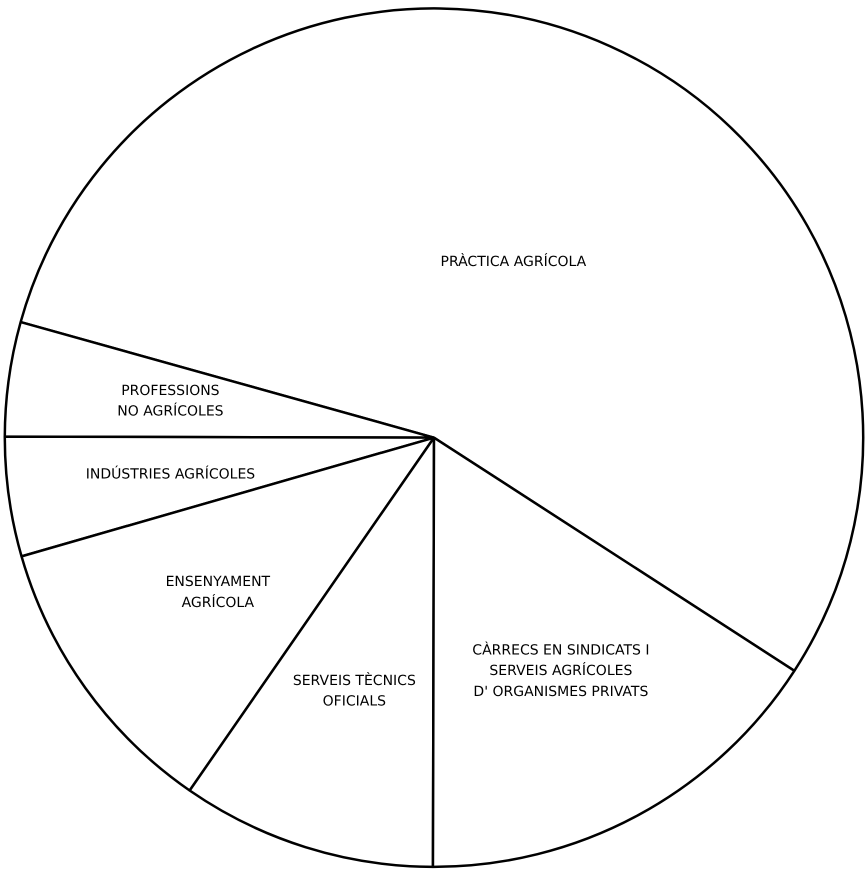  What do you see at coordinates (171, 473) in the screenshot?
I see `slice-label: INDÚSTRIES AGRÍCOLES` at bounding box center [171, 473].